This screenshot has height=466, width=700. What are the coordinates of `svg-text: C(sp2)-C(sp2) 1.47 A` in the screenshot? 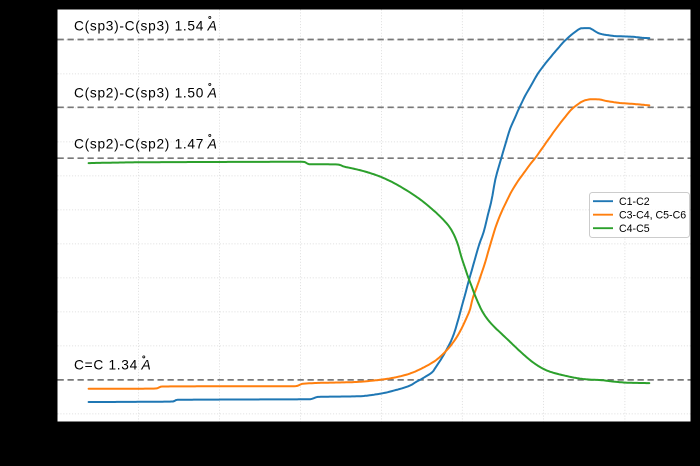 It's located at (145, 144).